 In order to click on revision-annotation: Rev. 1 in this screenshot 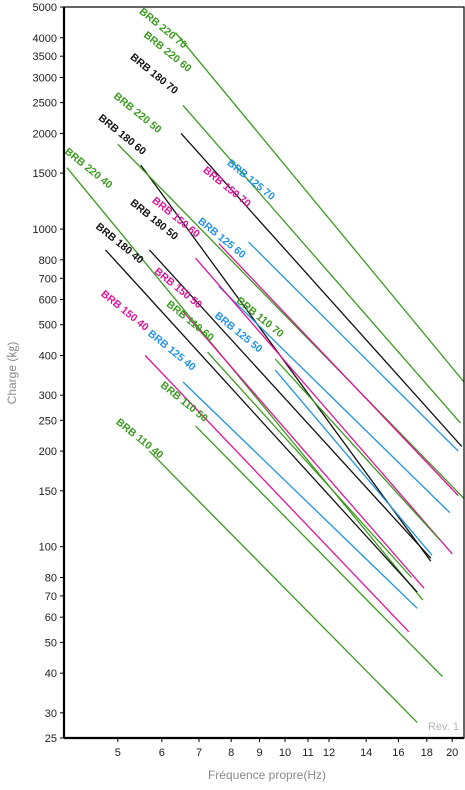, I will do `click(443, 727)`.